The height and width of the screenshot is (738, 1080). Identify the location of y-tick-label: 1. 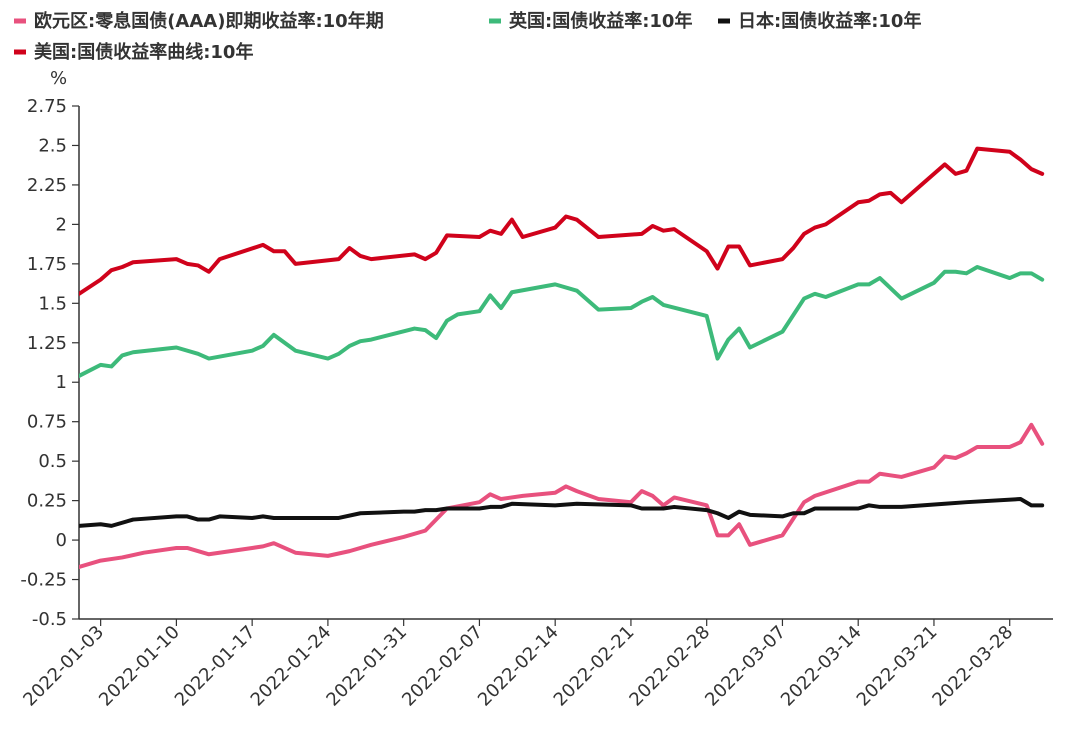
(61, 382).